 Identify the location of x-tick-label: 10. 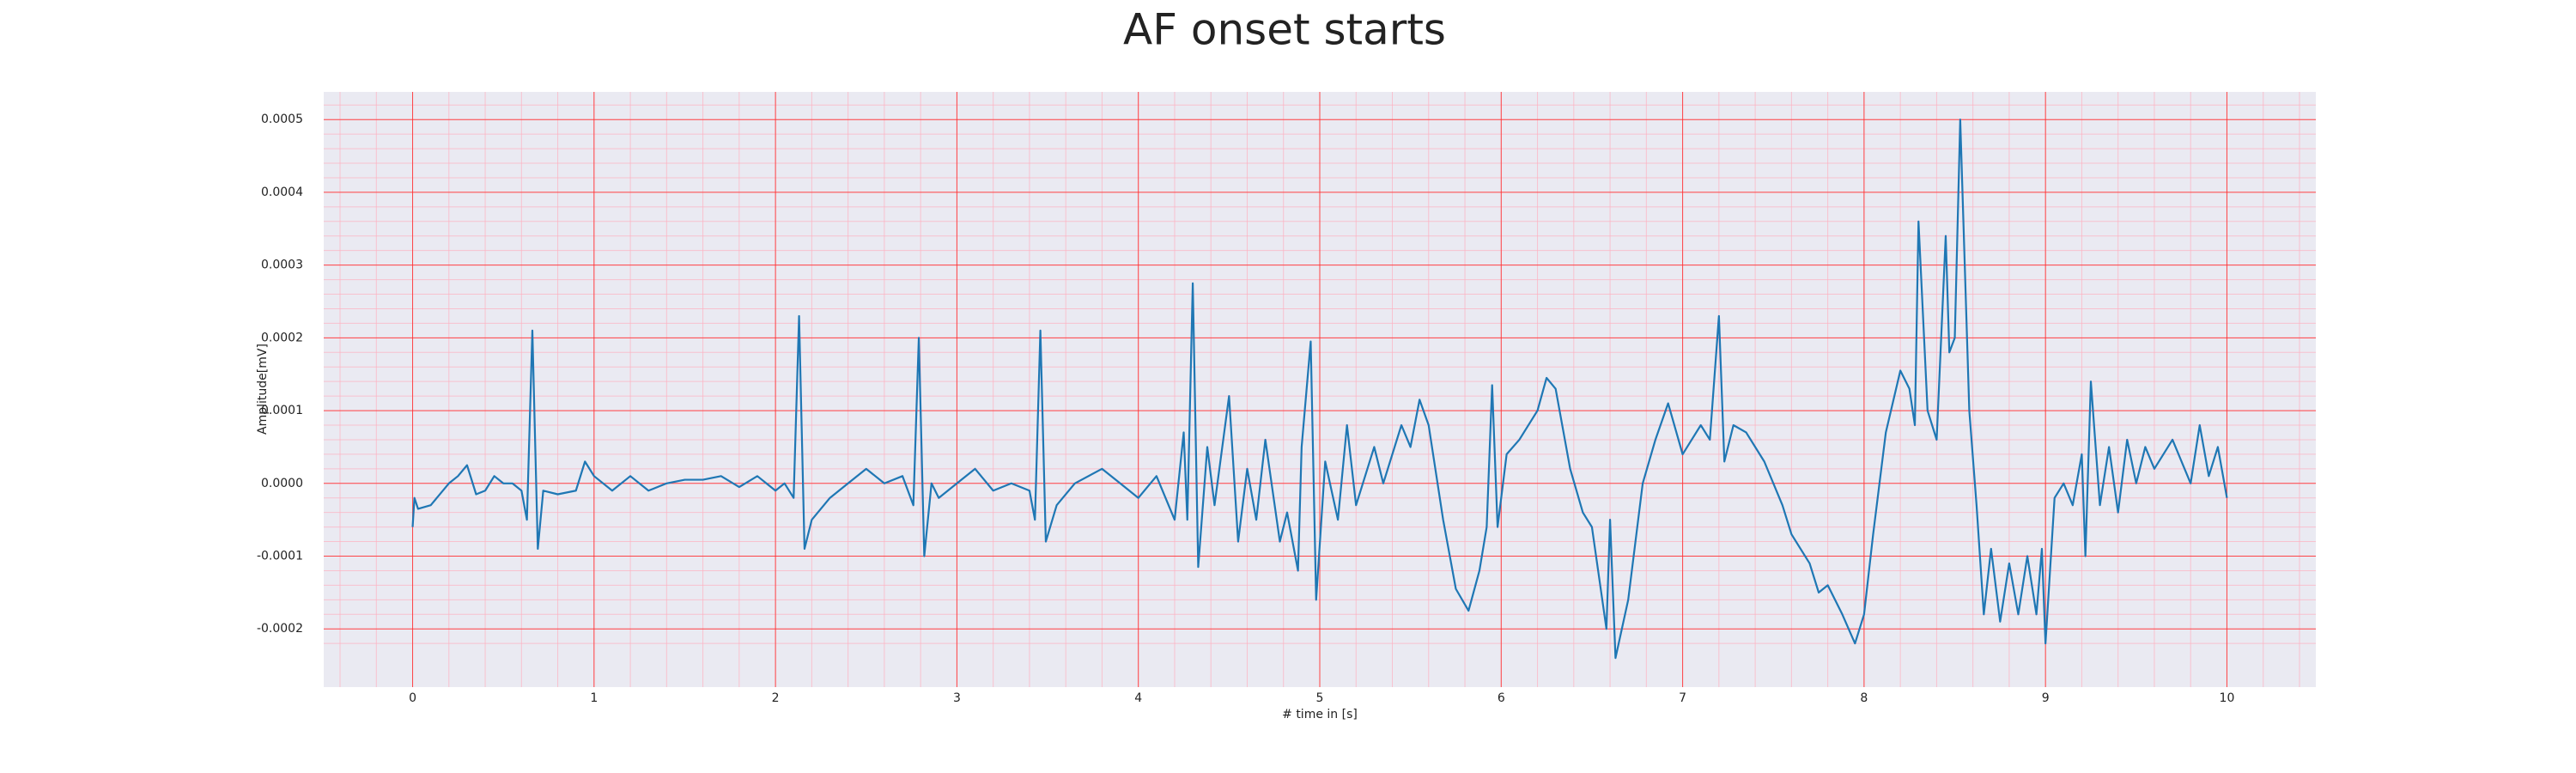
(2228, 698).